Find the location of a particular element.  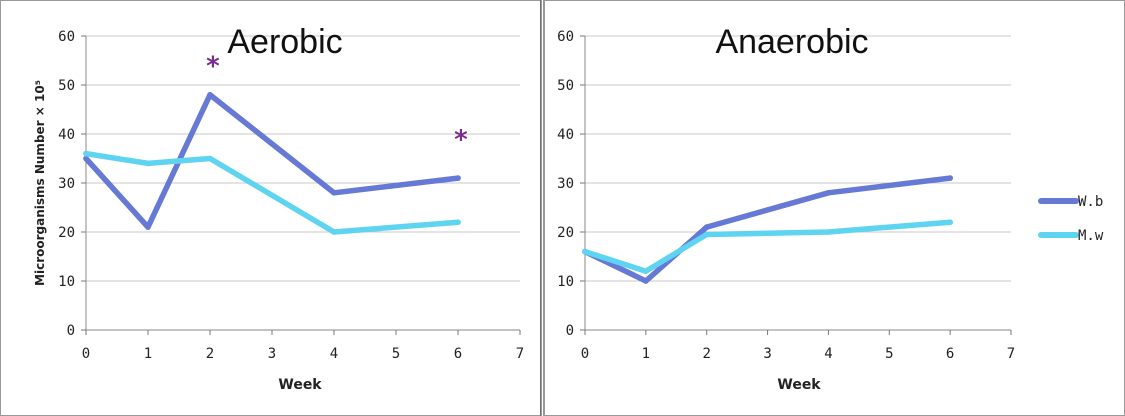

legend: W.b M.w is located at coordinates (1071, 219).